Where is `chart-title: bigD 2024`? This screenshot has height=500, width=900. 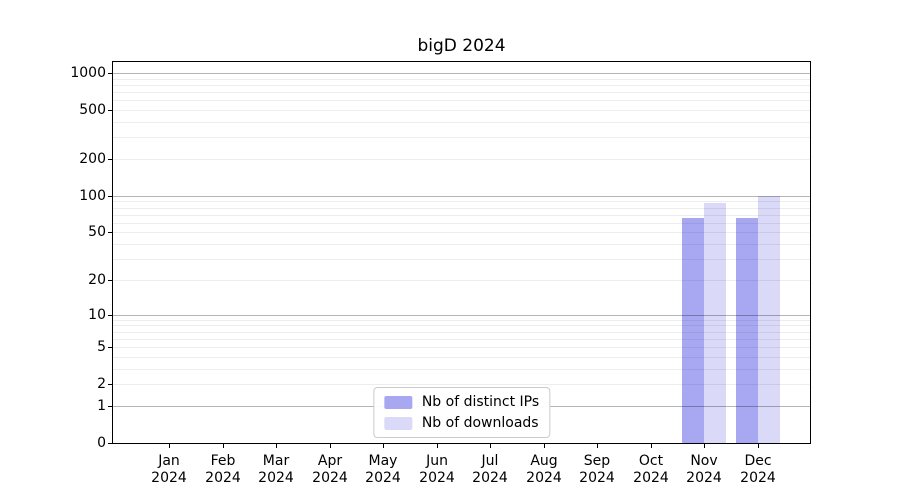 chart-title: bigD 2024 is located at coordinates (461, 46).